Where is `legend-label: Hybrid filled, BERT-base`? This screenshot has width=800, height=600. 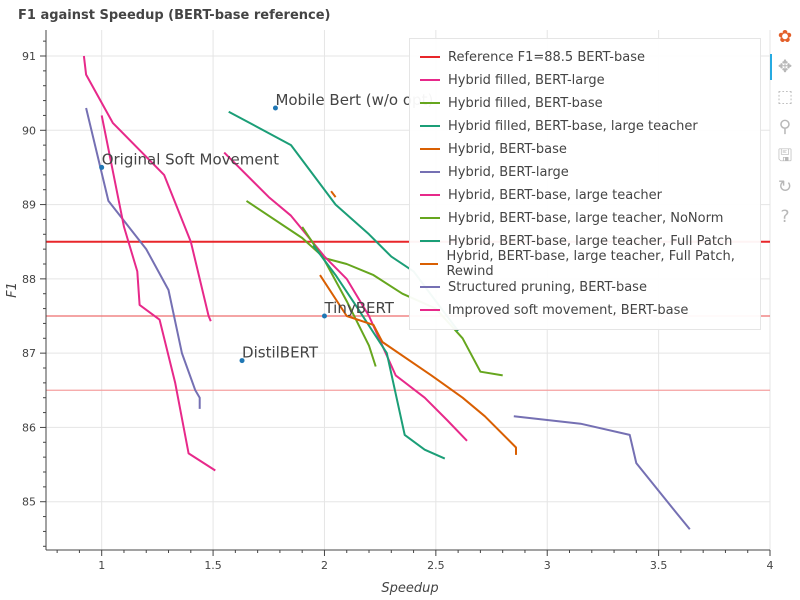
legend-label: Hybrid filled, BERT-base is located at coordinates (525, 103).